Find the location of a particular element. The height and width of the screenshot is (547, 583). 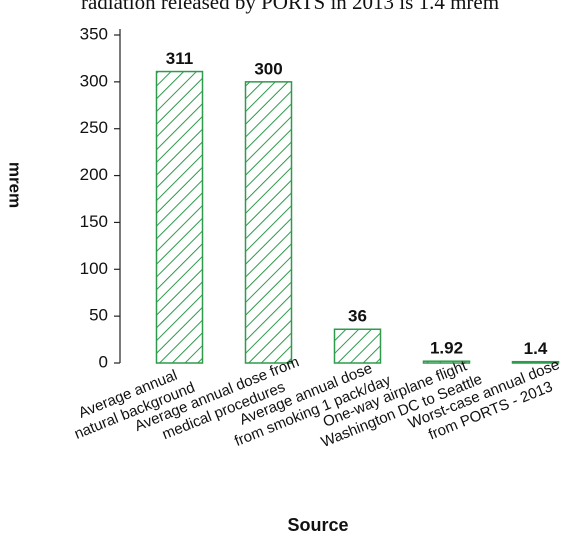

y-tick-label: 300 is located at coordinates (94, 80).